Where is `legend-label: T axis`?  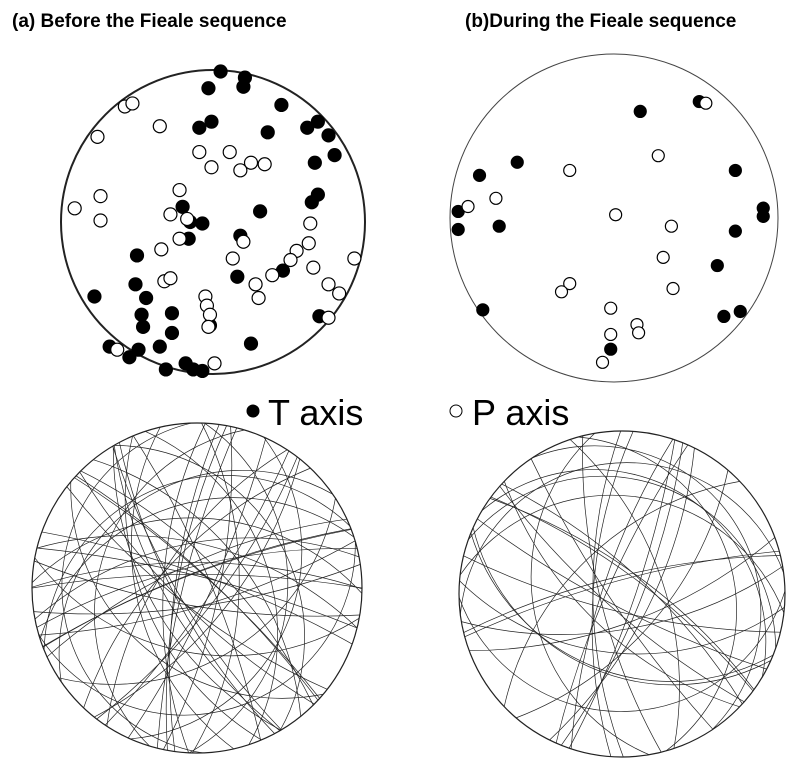
legend-label: T axis is located at coordinates (315, 412).